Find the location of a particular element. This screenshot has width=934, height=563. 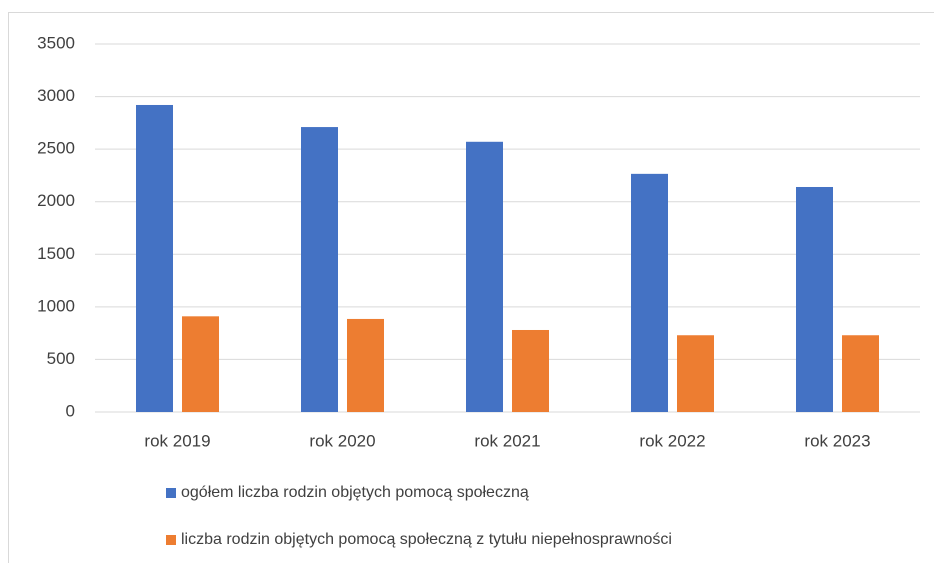

x-tick-label: rok 2023 is located at coordinates (837, 440).